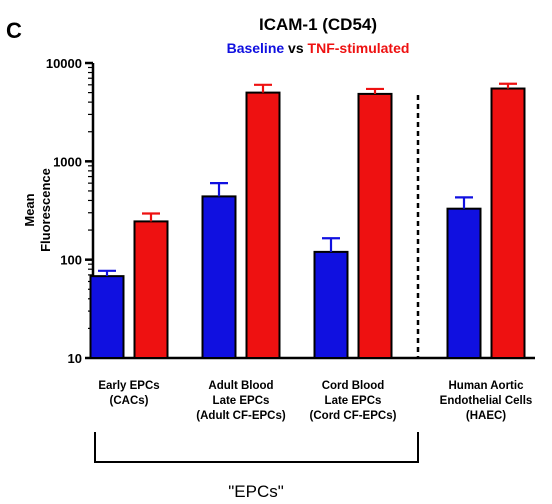 Image resolution: width=552 pixels, height=504 pixels. What do you see at coordinates (64, 63) in the screenshot?
I see `y-tick-label: 10000` at bounding box center [64, 63].